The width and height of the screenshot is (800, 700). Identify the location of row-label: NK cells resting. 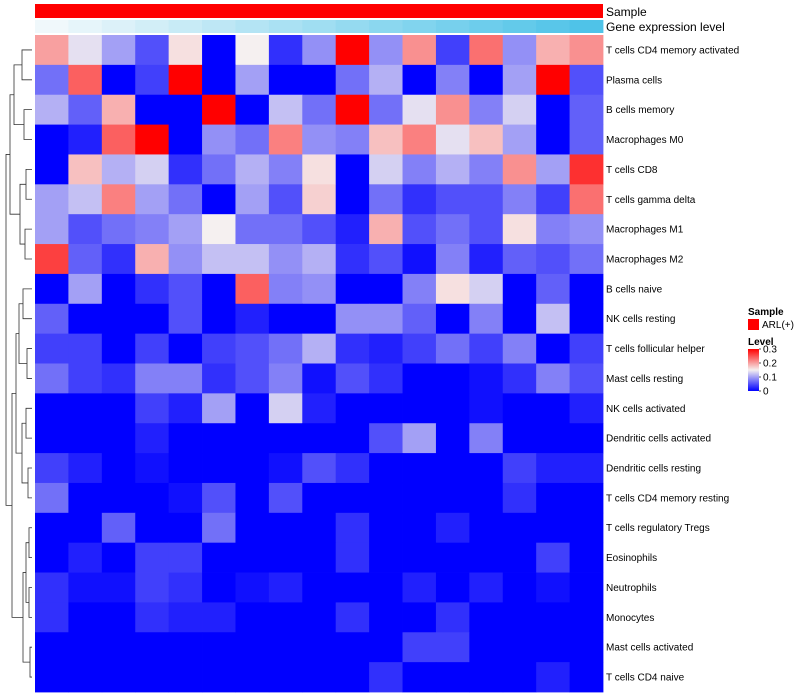
(640, 319).